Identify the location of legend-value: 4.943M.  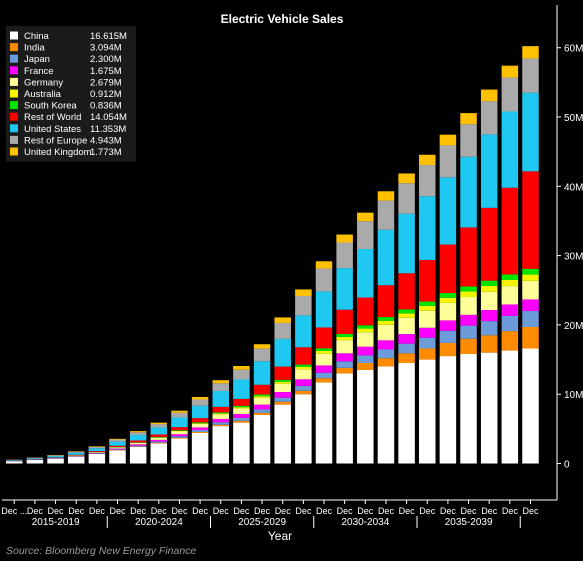
(106, 140).